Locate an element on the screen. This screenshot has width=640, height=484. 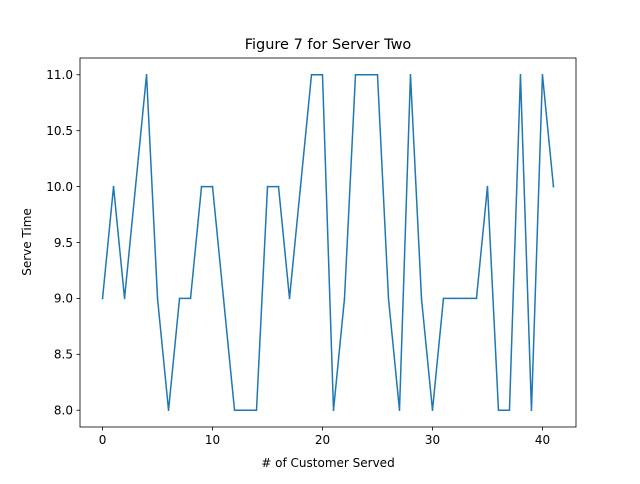
y-axis-label: Serve Time is located at coordinates (27, 242).